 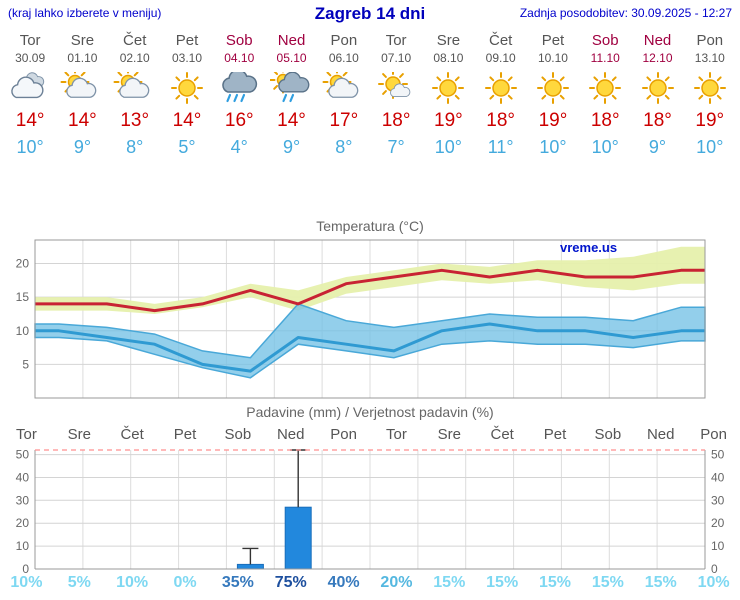 I want to click on day-column: Sob 04.10 16° 4°, so click(x=239, y=95).